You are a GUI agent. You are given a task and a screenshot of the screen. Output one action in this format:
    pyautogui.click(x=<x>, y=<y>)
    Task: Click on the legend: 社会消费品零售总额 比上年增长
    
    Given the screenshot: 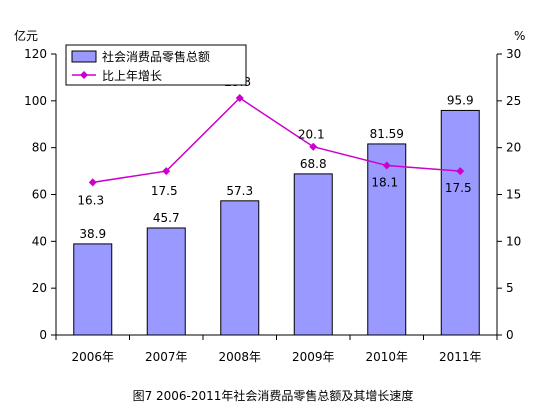 What is the action you would take?
    pyautogui.click(x=156, y=65)
    